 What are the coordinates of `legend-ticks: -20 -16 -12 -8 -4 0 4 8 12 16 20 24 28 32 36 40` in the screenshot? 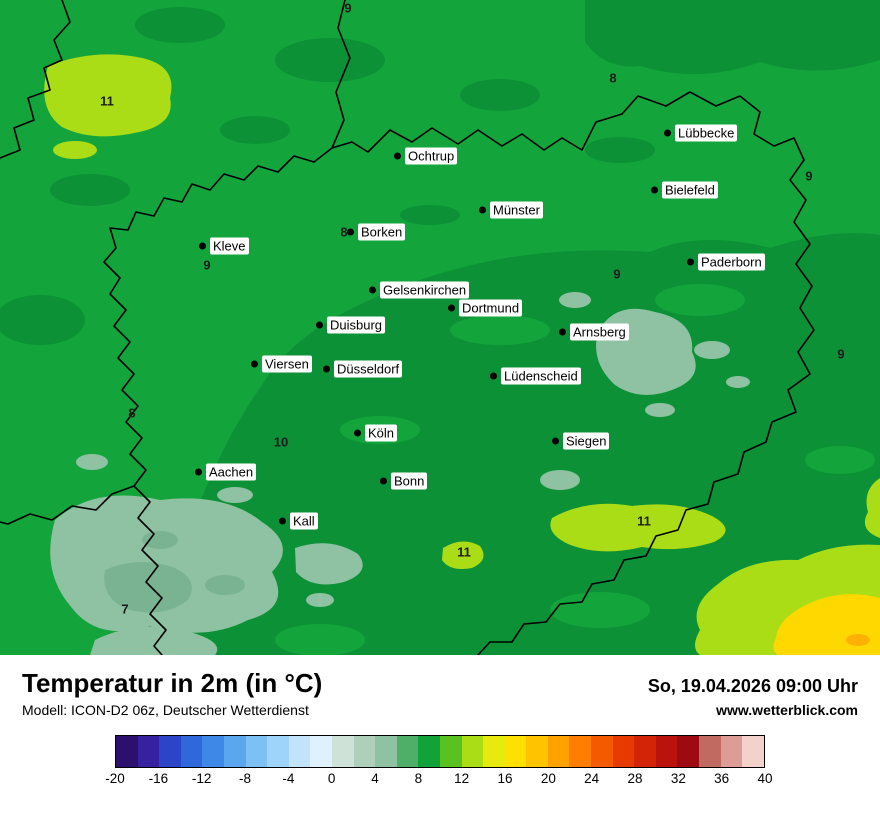 It's located at (438, 781).